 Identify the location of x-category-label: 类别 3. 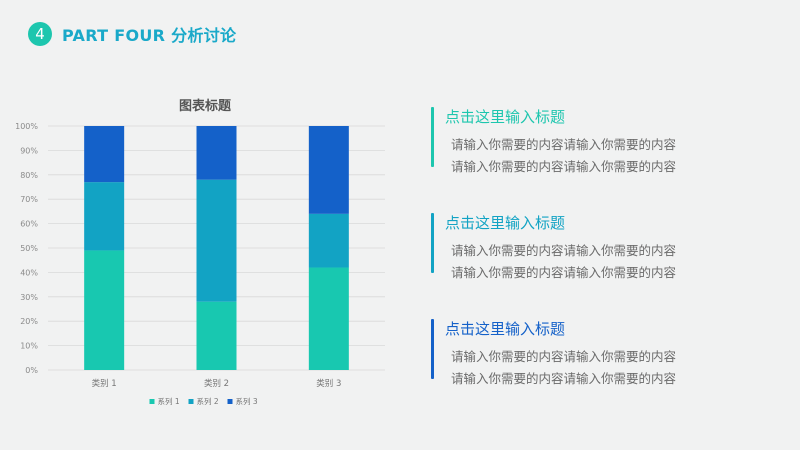
(328, 383).